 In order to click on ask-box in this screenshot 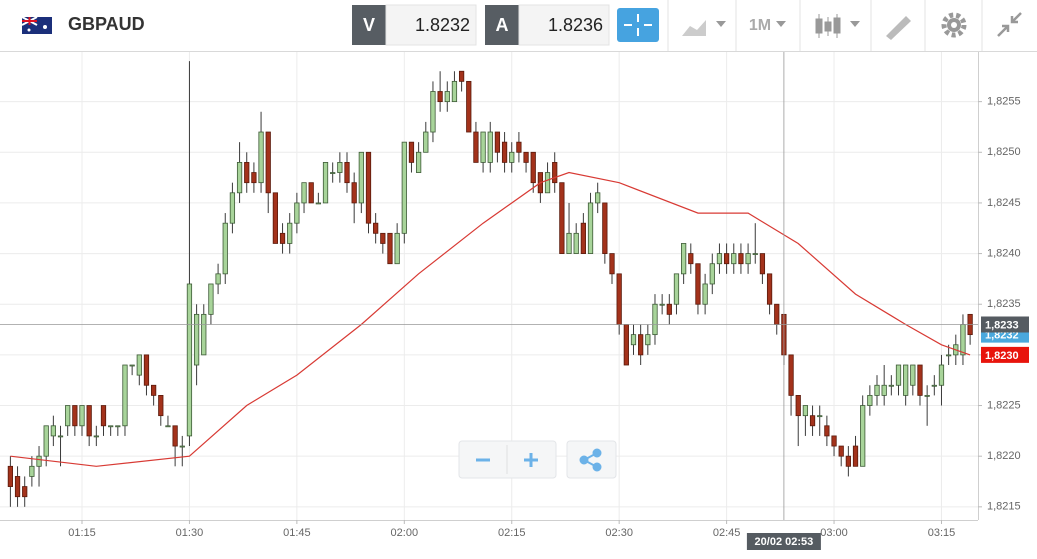, I will do `click(564, 25)`.